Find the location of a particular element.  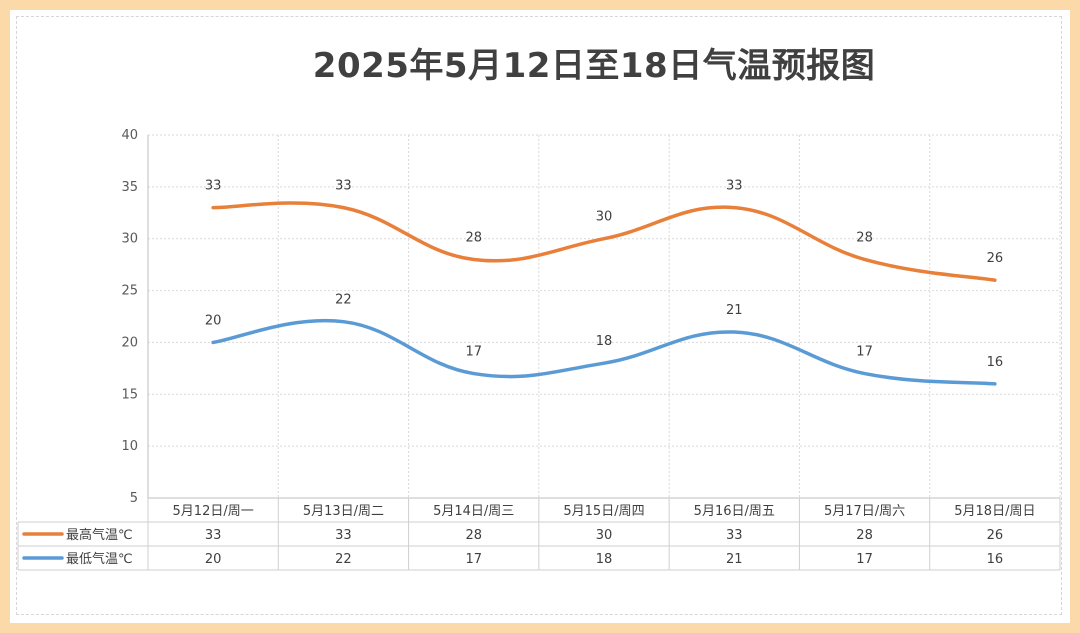

data-label: 21 is located at coordinates (734, 310).